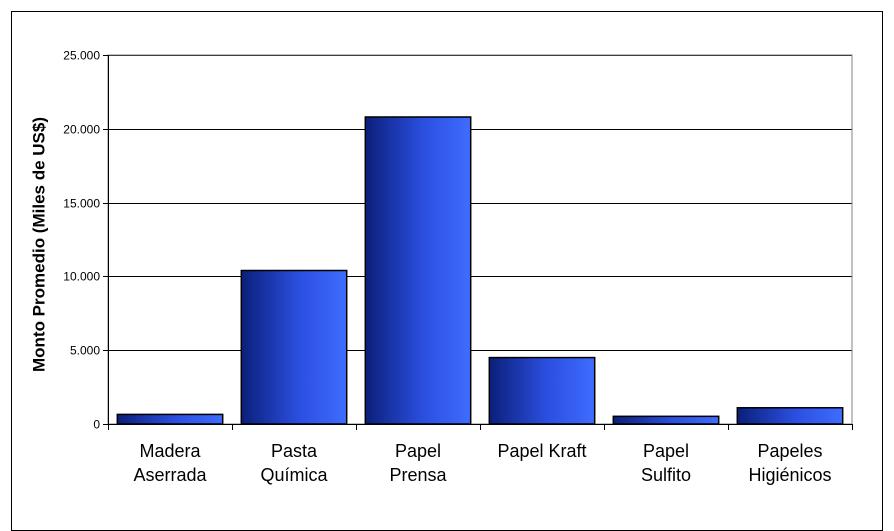 This screenshot has width=894, height=531. Describe the element at coordinates (81, 56) in the screenshot. I see `y-tick-label: 25.000` at that location.